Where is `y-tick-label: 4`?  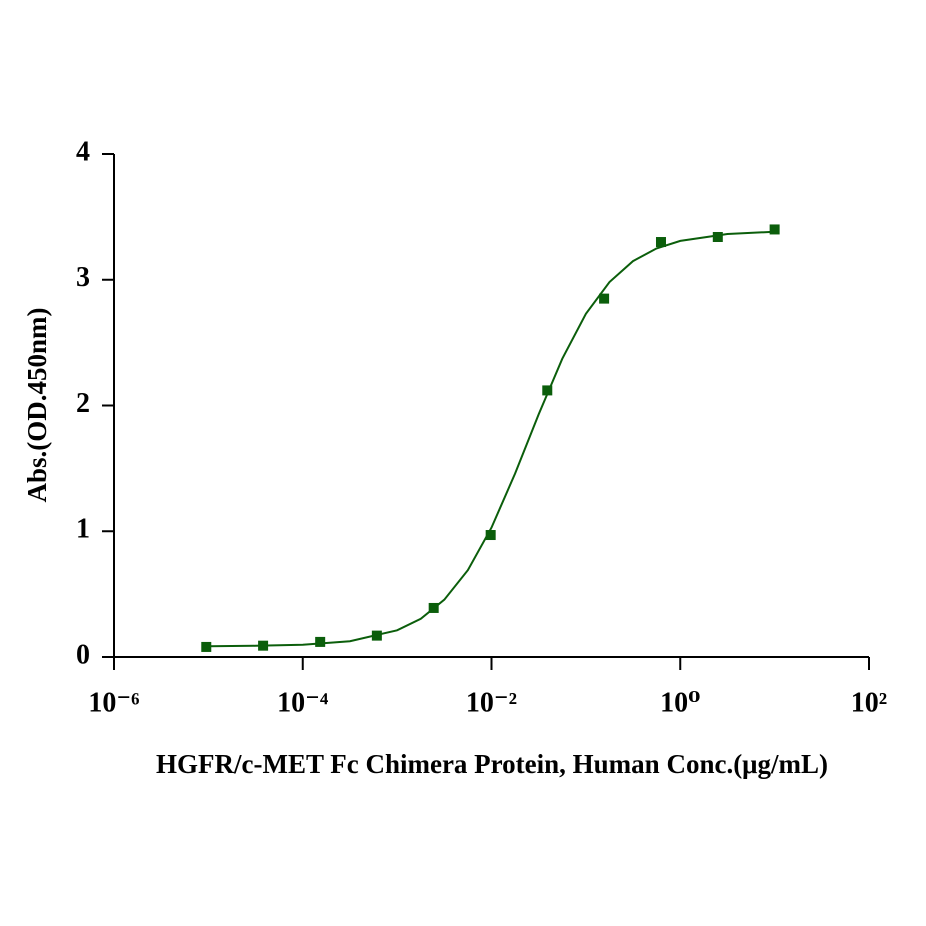 y-tick-label: 4 is located at coordinates (83, 151).